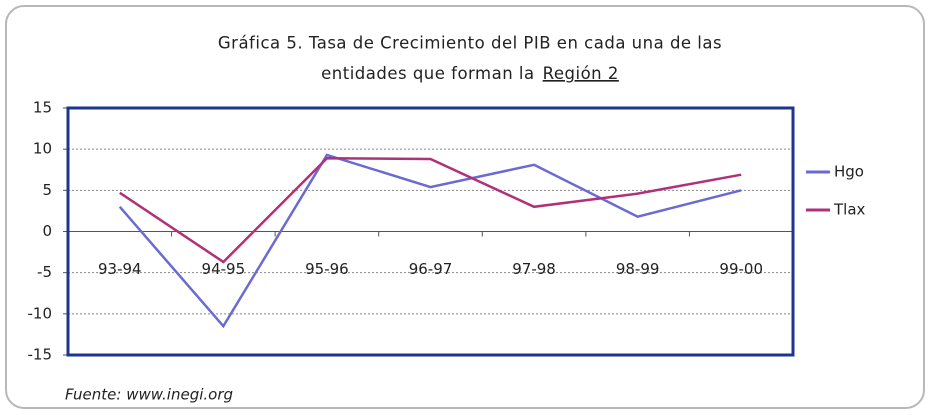  I want to click on legend-label: Hgo, so click(849, 172).